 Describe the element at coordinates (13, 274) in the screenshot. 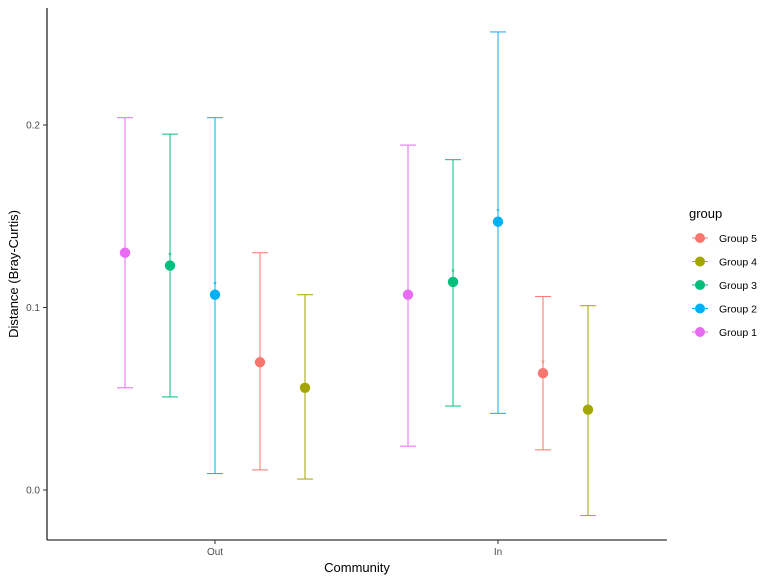

I see `y-axis-title: Distance (Bray-Curtis)` at that location.